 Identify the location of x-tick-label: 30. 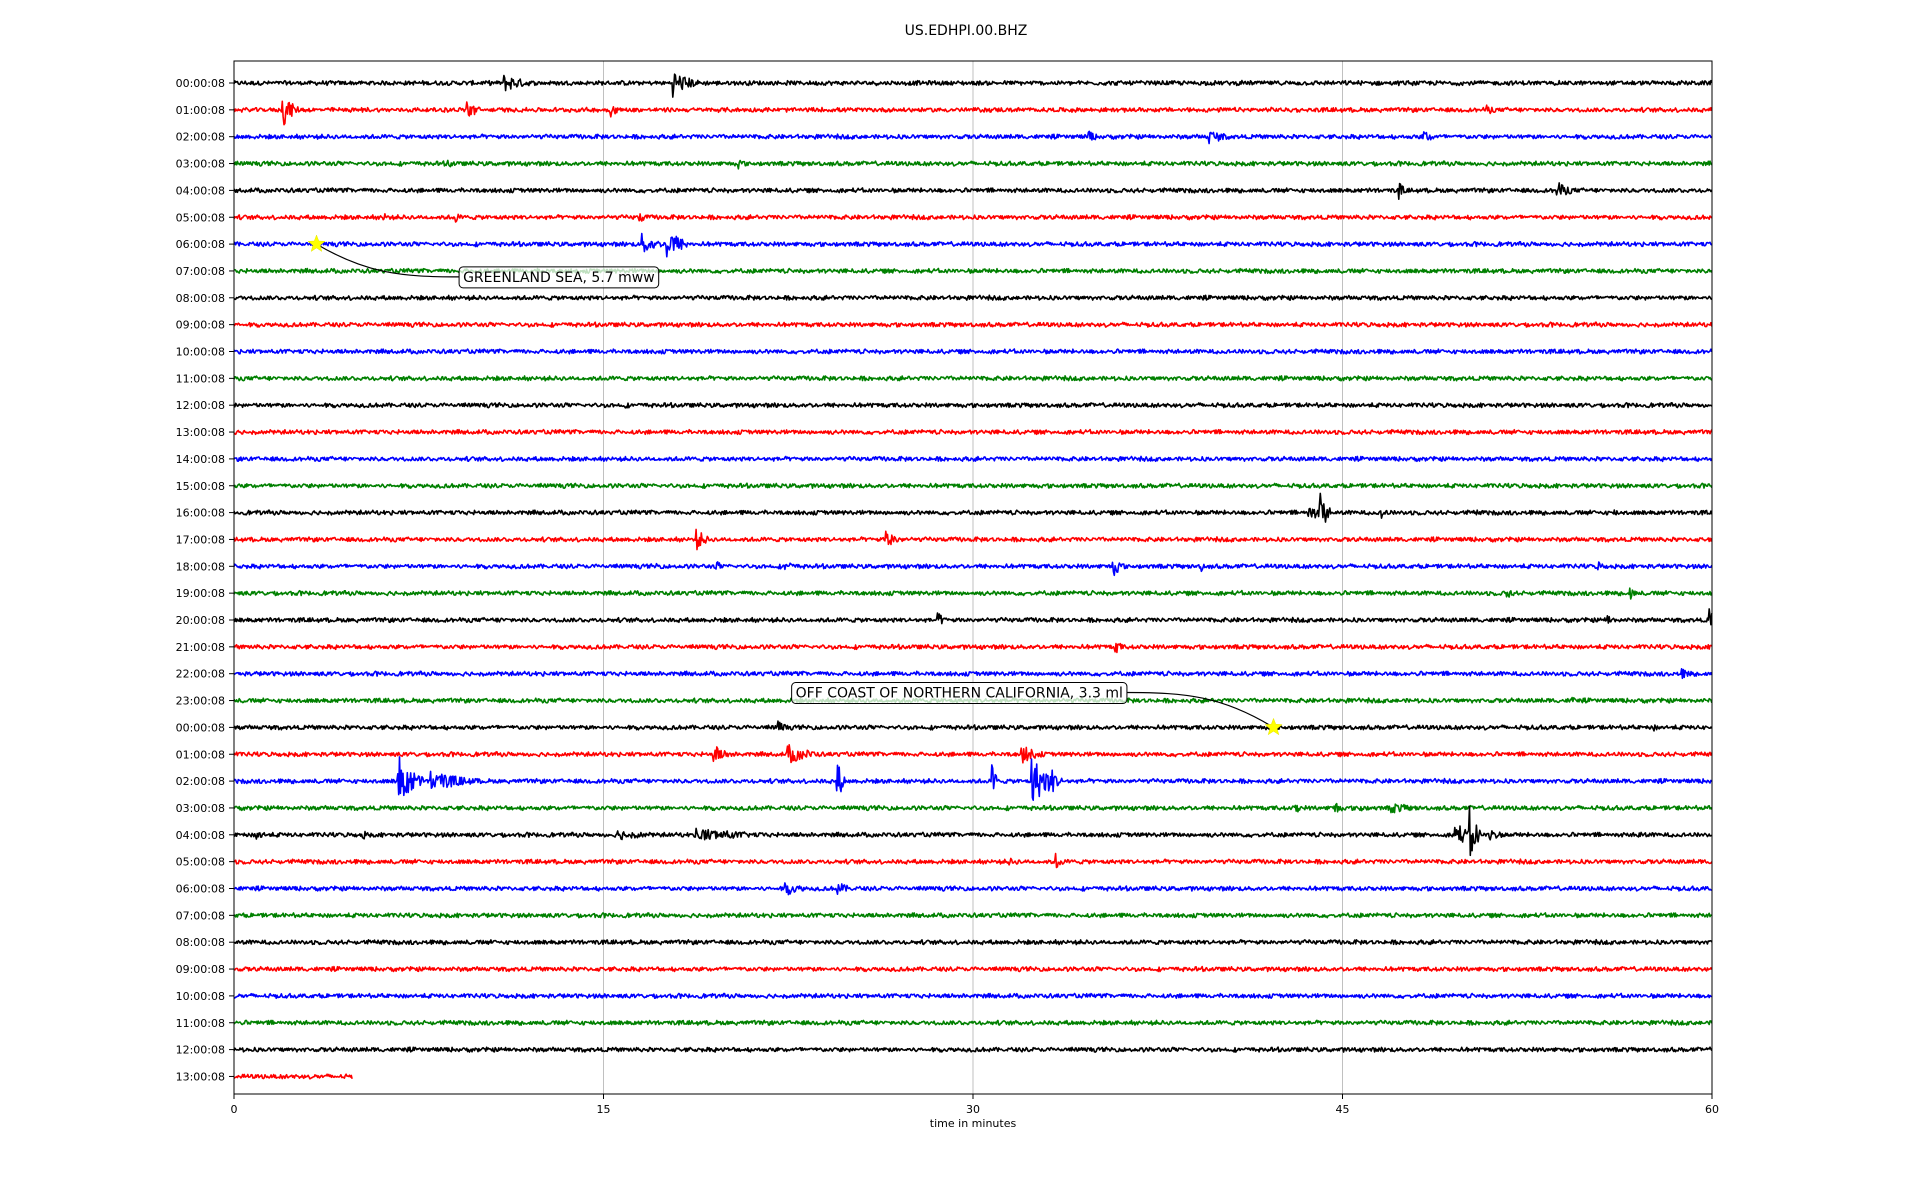
(973, 1109).